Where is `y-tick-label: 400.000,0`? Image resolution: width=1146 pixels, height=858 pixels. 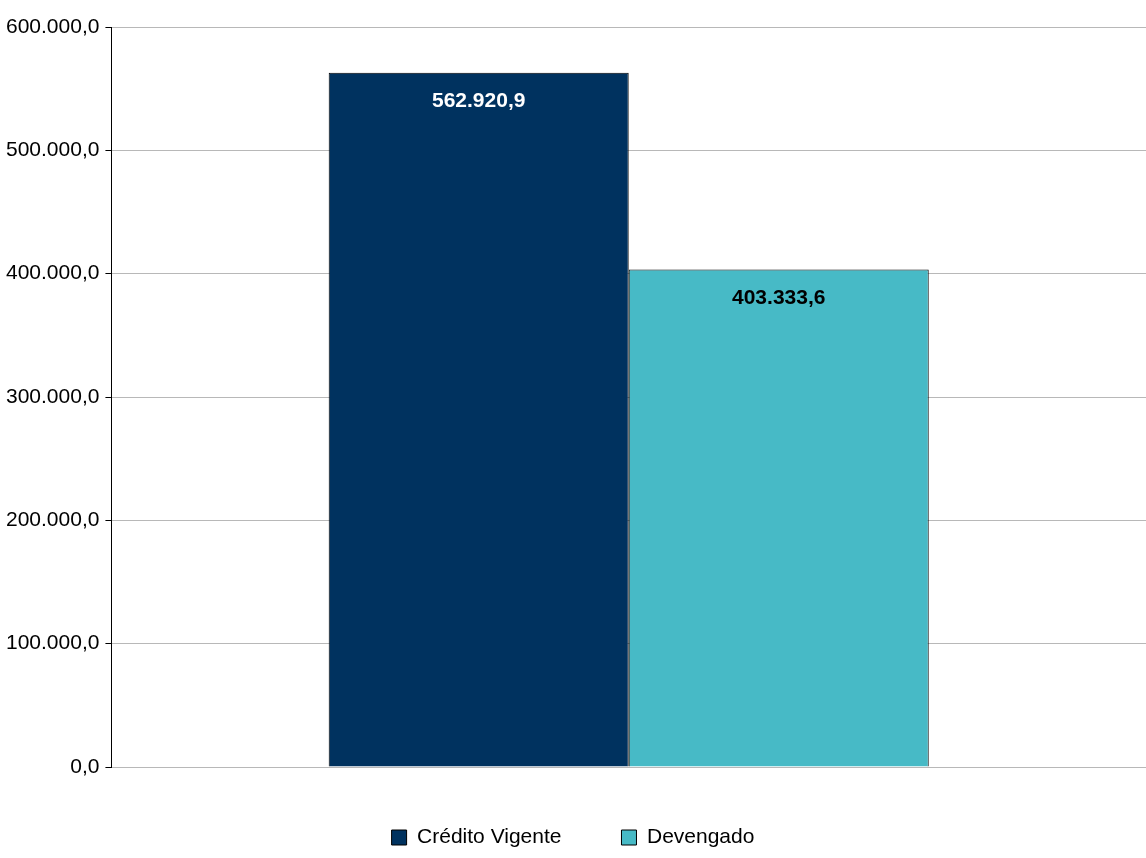
y-tick-label: 400.000,0 is located at coordinates (52, 272).